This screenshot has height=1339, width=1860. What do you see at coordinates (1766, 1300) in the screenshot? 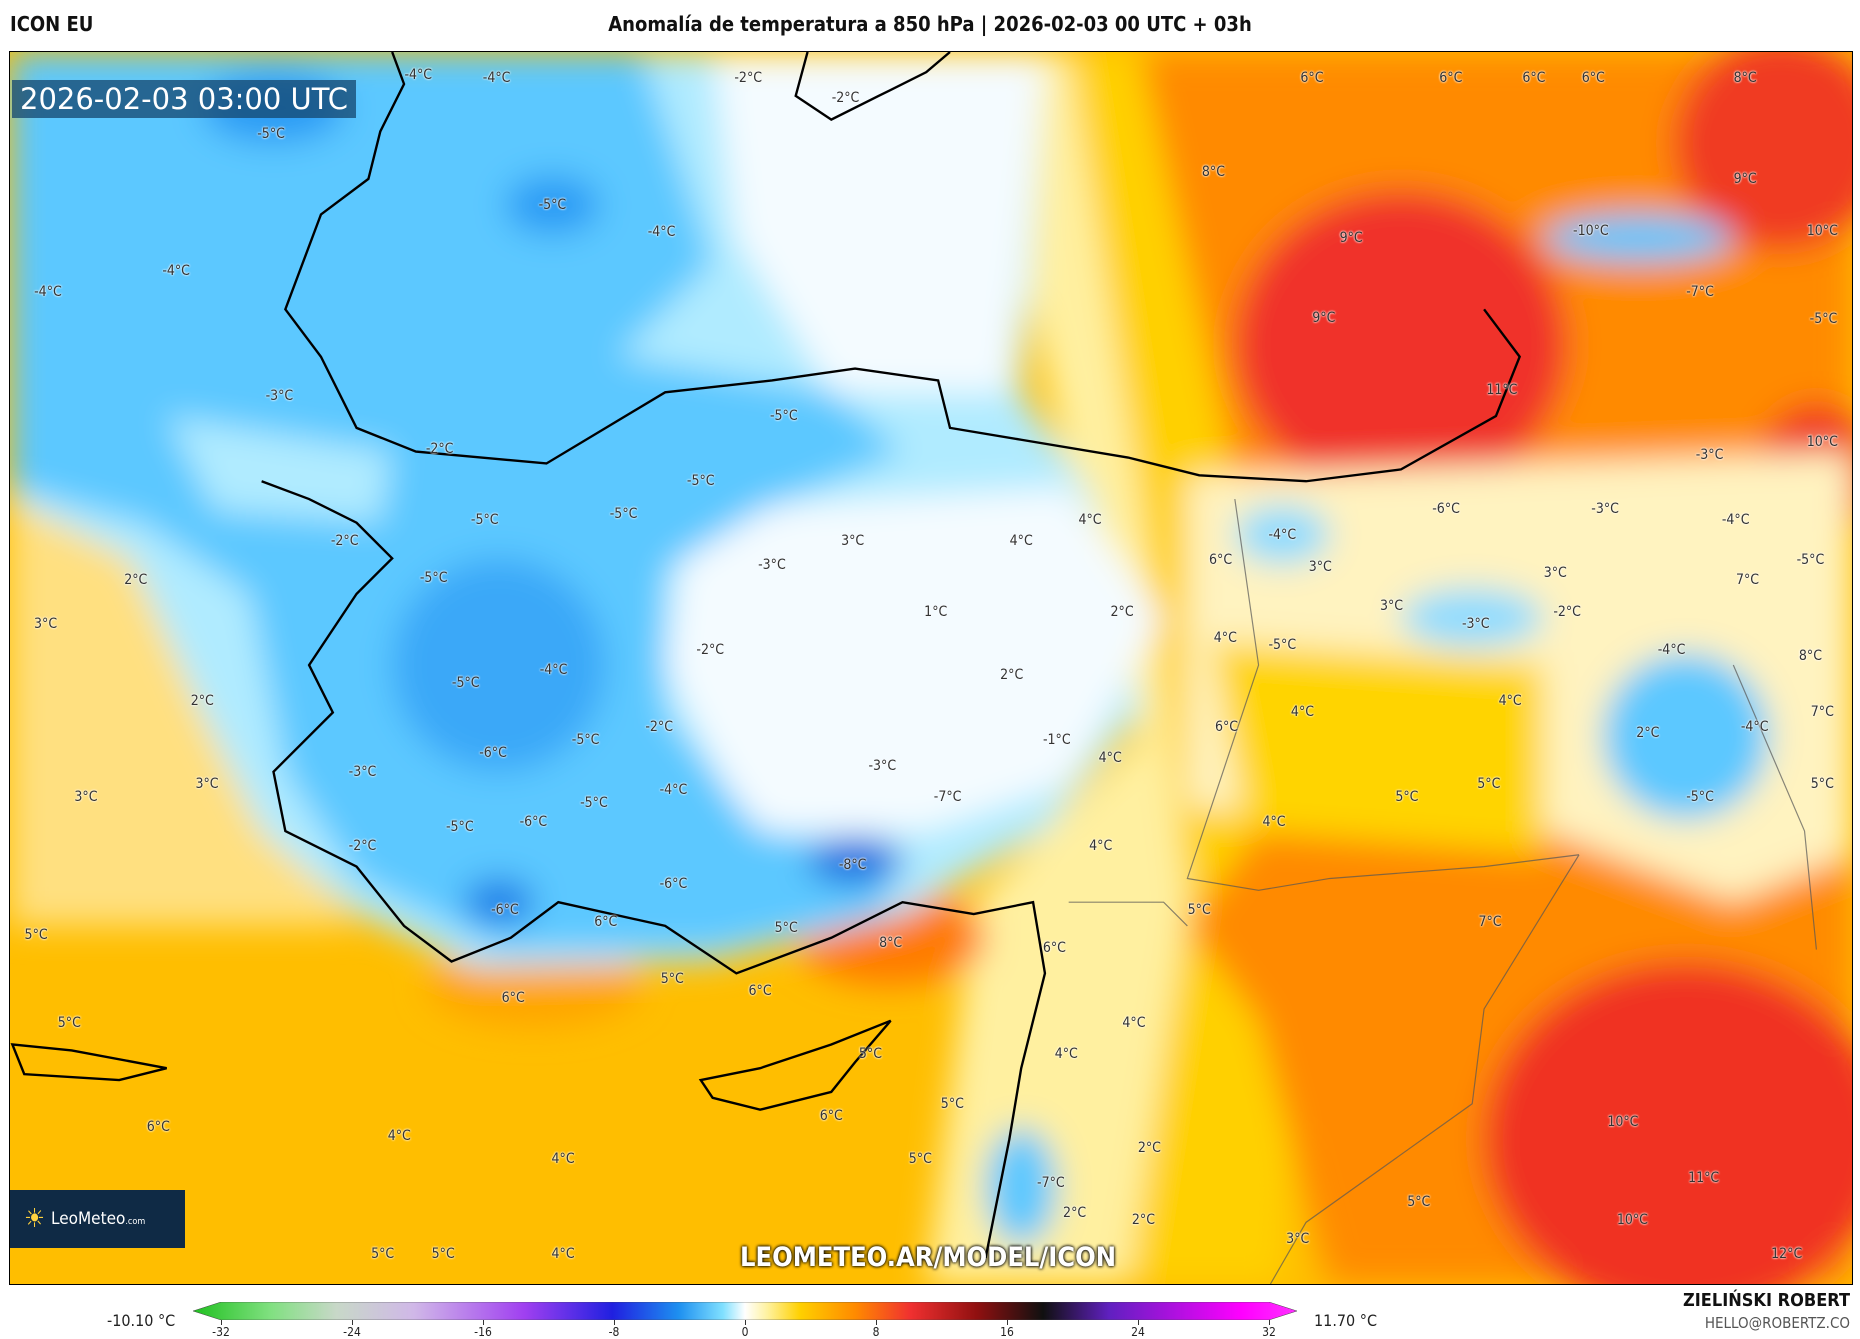
I see `author-credit: ZIELIŃSKI ROBERT` at bounding box center [1766, 1300].